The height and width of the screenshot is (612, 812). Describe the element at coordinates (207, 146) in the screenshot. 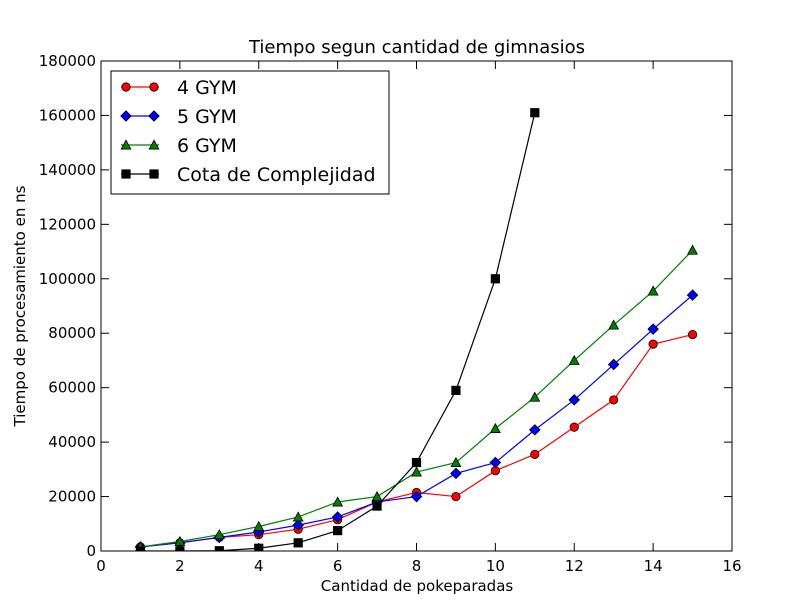

I see `legend-label: 6 GYM` at that location.